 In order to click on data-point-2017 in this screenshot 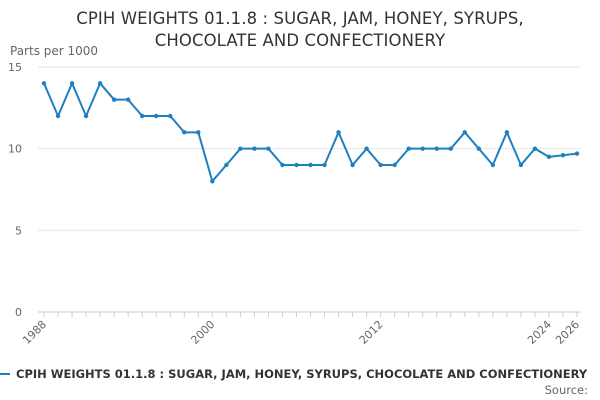, I will do `click(450, 148)`.